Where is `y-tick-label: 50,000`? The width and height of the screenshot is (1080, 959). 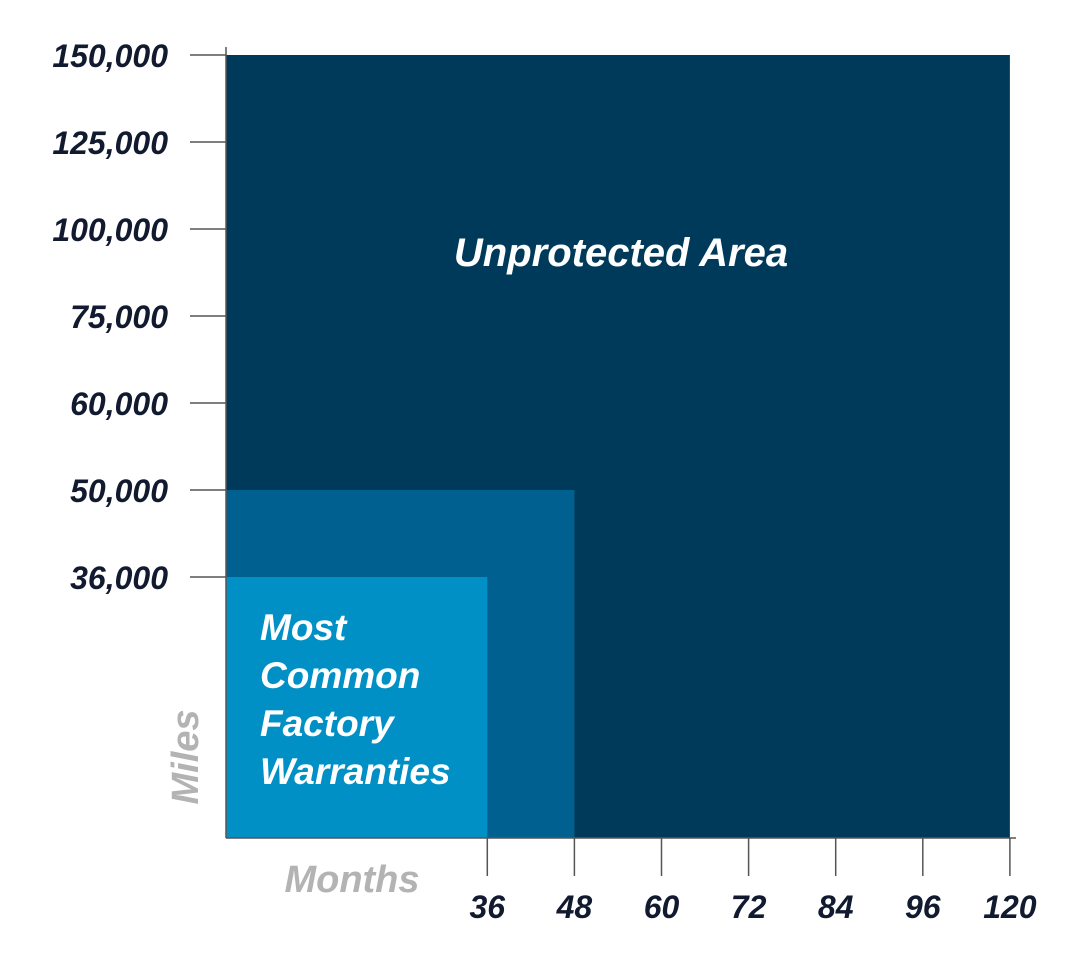 y-tick-label: 50,000 is located at coordinates (119, 491).